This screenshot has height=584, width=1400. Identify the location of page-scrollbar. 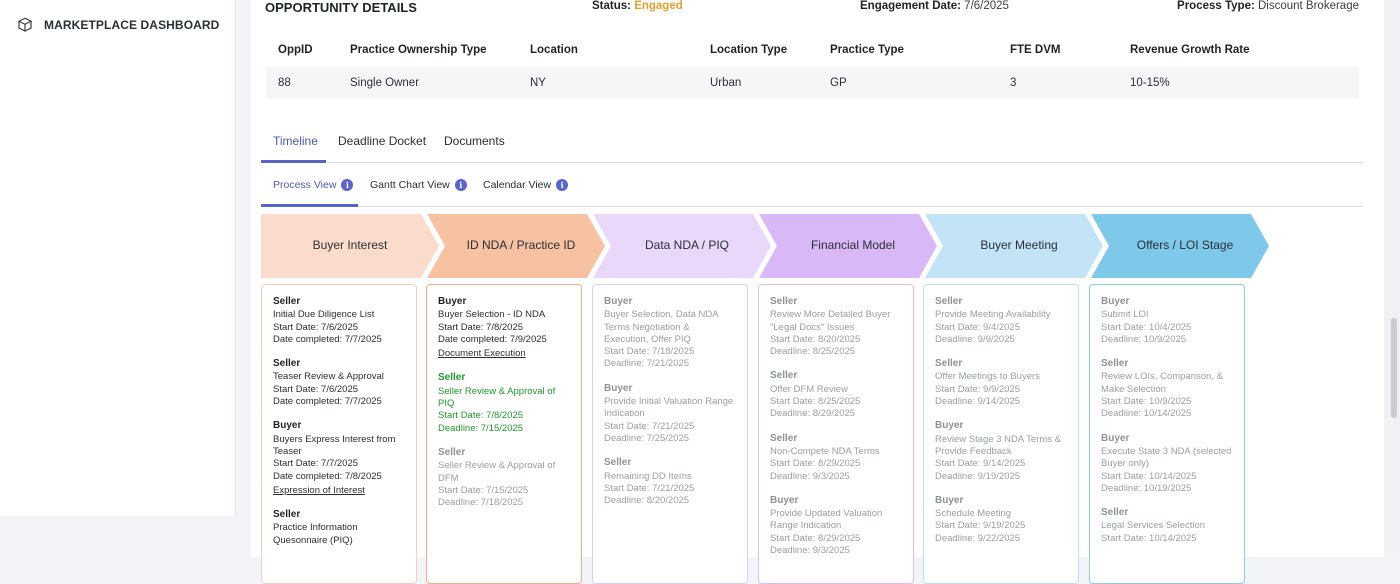
(1394, 368).